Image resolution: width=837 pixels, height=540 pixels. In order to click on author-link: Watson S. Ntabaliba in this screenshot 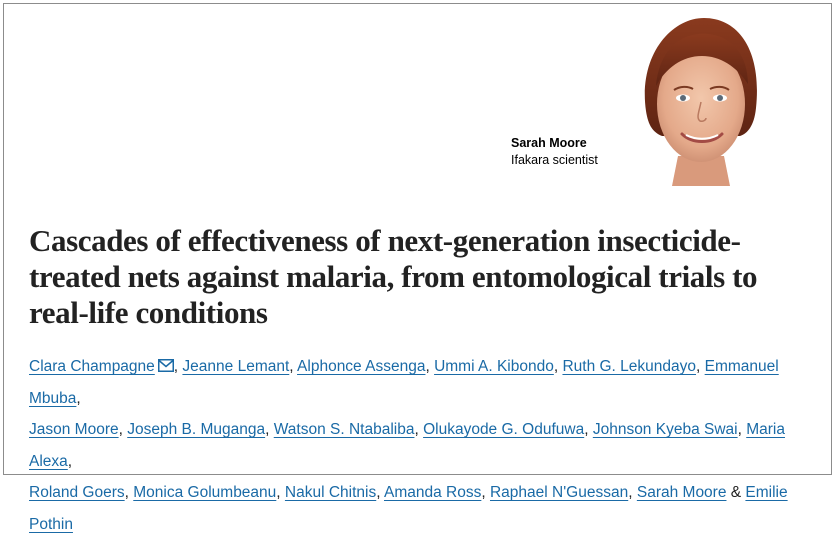, I will do `click(344, 429)`.